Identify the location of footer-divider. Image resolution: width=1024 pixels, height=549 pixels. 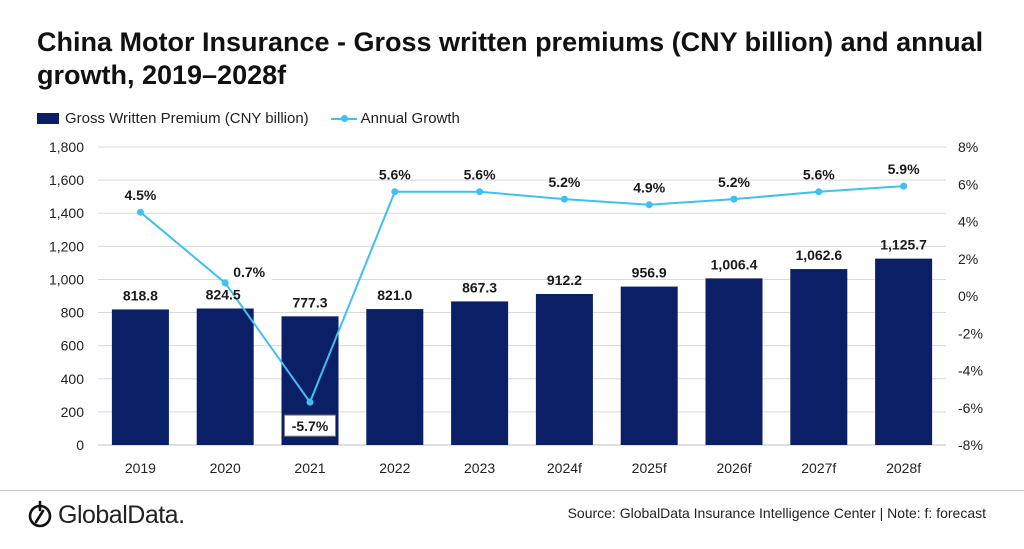
(512, 490).